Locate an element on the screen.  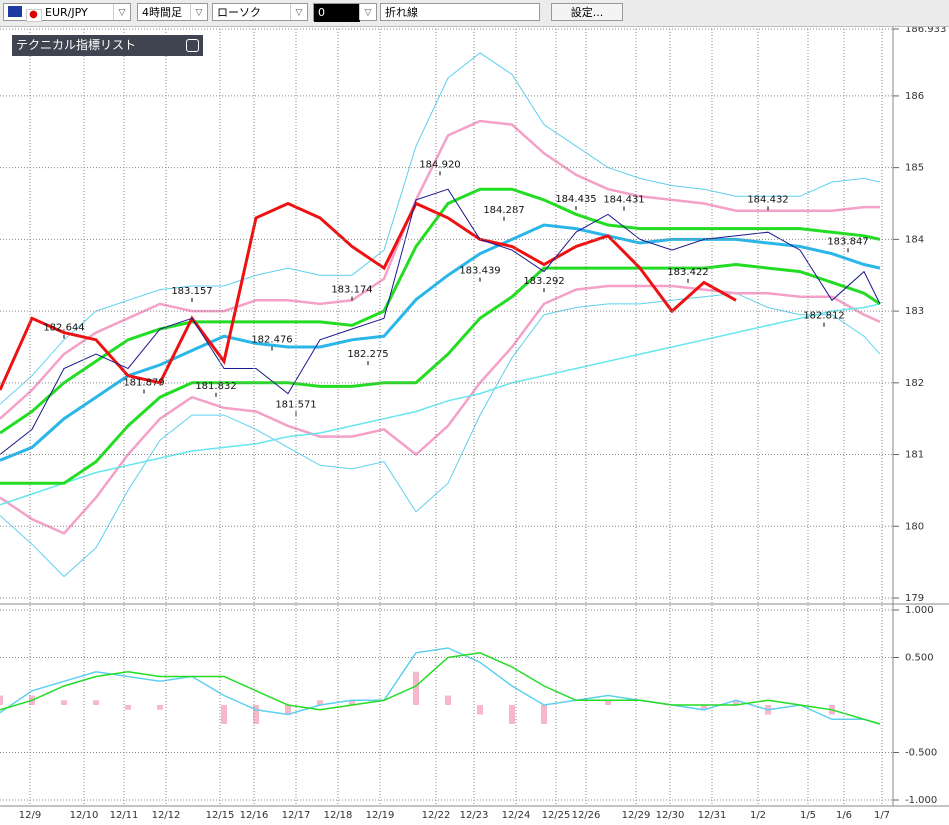
annotation: 183.157 is located at coordinates (191, 291).